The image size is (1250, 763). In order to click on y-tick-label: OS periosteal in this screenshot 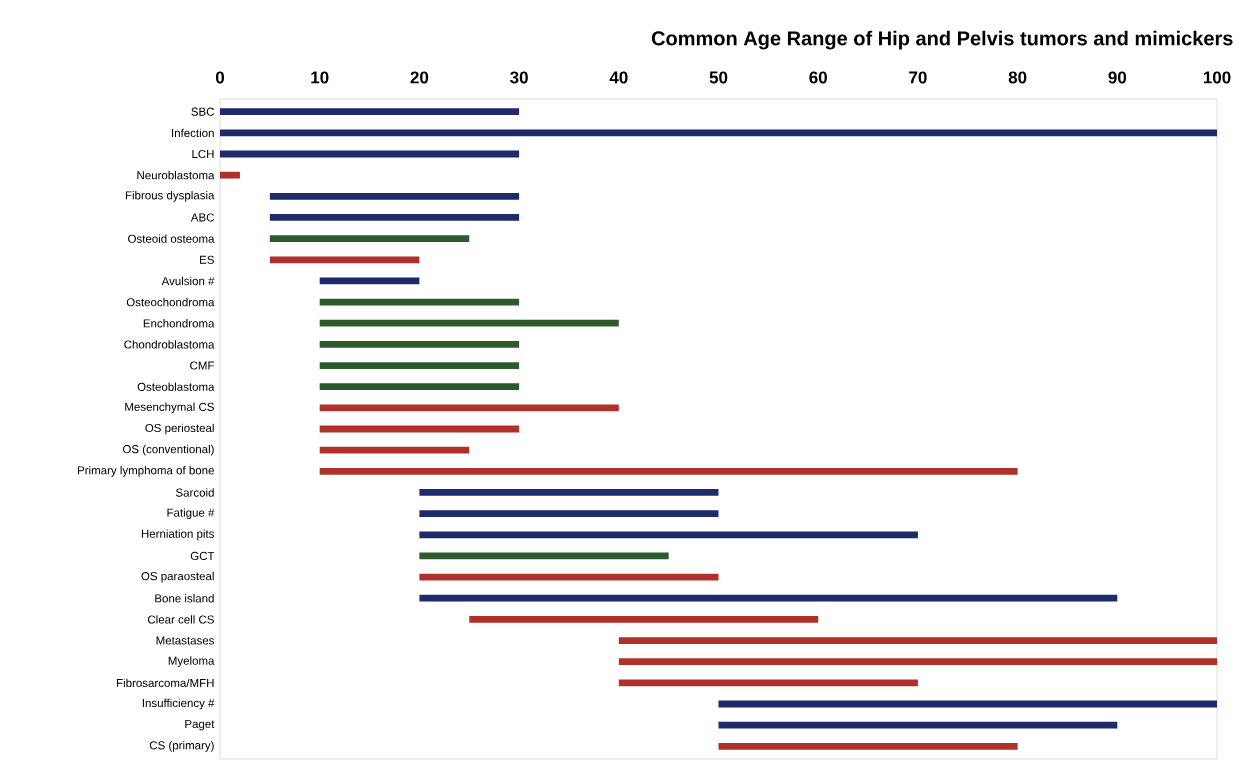, I will do `click(179, 429)`.